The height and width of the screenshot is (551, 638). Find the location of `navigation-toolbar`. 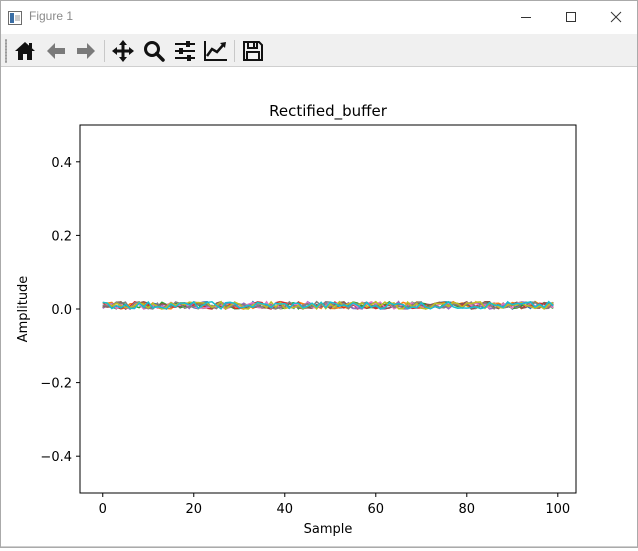

navigation-toolbar is located at coordinates (319, 50).